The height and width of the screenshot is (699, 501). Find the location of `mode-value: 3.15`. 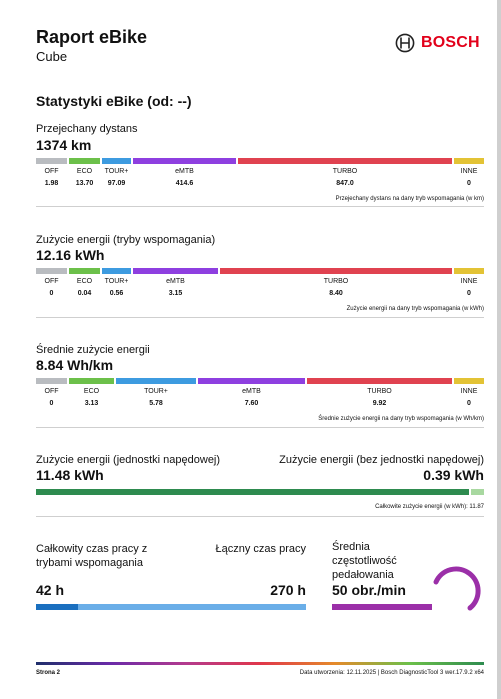

mode-value: 3.15 is located at coordinates (175, 293).